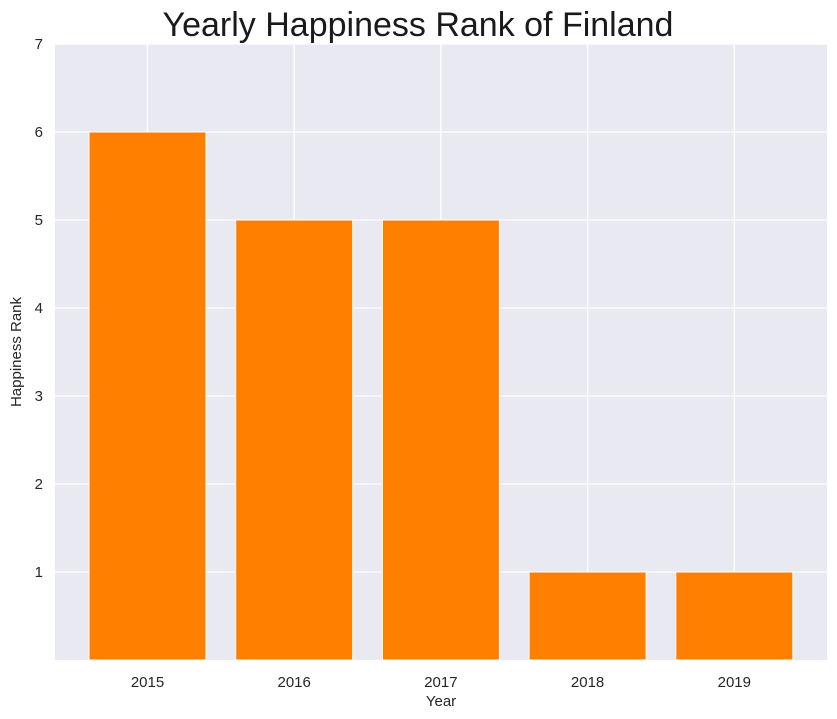 Image resolution: width=837 pixels, height=719 pixels. I want to click on y-axis-label: Happiness Rank, so click(16, 351).